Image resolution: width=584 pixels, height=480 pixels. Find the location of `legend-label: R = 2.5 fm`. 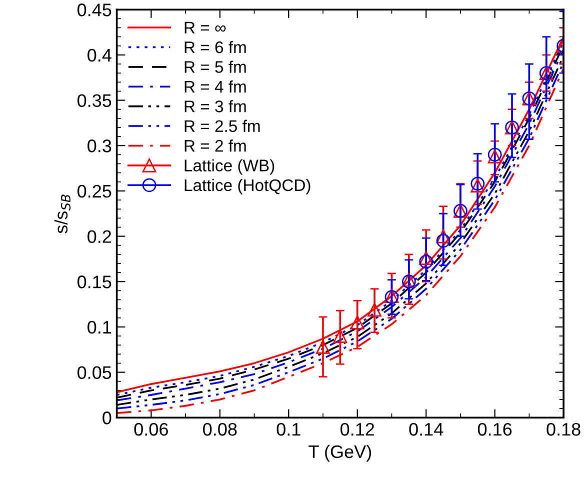

legend-label: R = 2.5 fm is located at coordinates (222, 126).